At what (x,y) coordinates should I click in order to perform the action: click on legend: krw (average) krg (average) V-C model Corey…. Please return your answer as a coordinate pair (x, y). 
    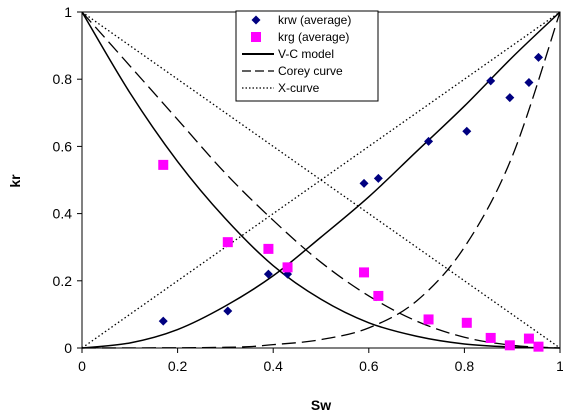
    Looking at the image, I should click on (307, 56).